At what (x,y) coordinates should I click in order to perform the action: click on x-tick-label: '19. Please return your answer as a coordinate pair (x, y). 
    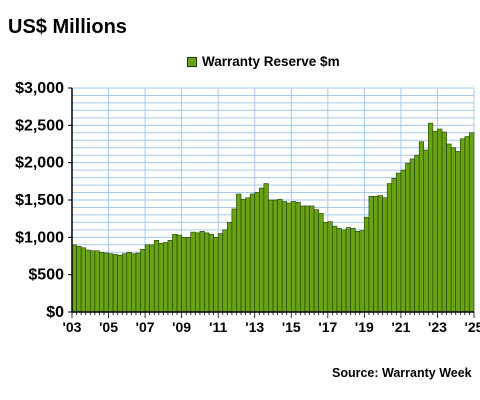
    Looking at the image, I should click on (364, 327).